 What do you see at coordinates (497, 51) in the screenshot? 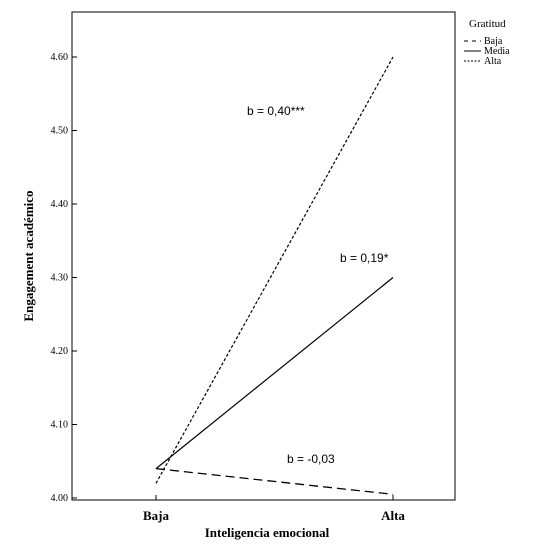
I see `legend-label-media: Media` at bounding box center [497, 51].